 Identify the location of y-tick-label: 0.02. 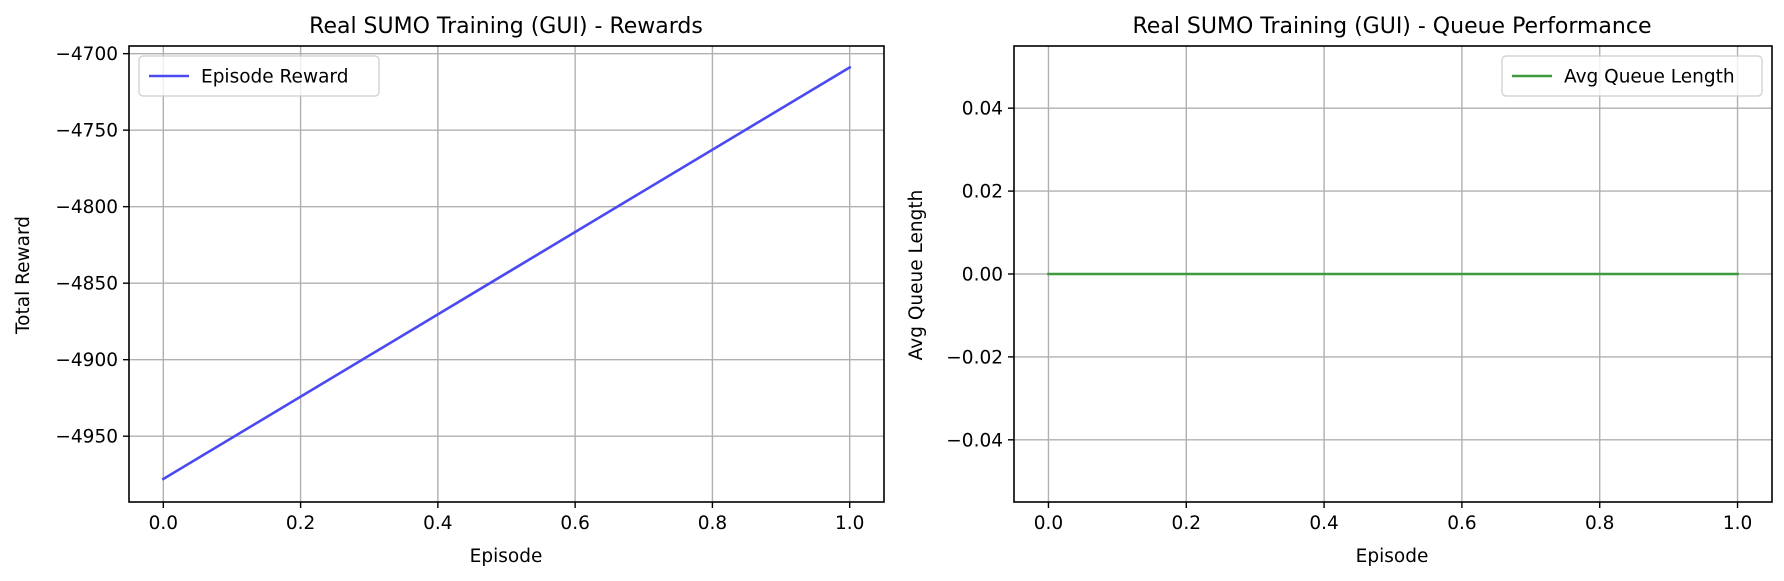
(982, 192).